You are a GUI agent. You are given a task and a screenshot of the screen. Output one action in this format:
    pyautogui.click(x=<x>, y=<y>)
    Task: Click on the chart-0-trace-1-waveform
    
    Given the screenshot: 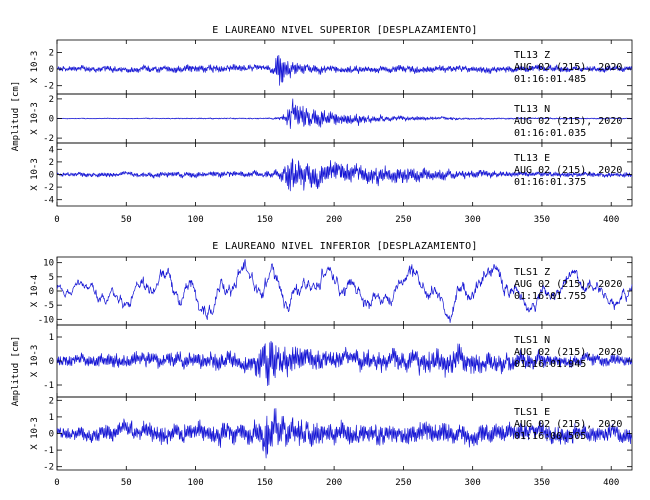 What is the action you would take?
    pyautogui.click(x=344, y=113)
    